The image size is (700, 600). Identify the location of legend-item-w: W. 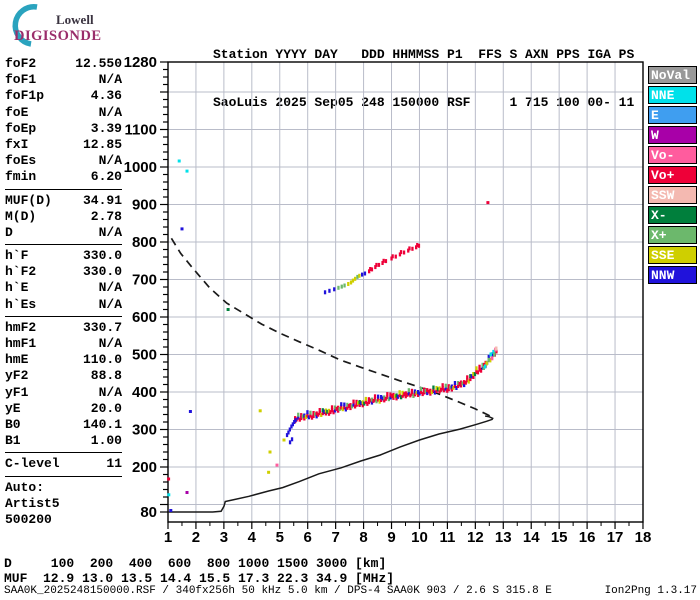
(672, 135).